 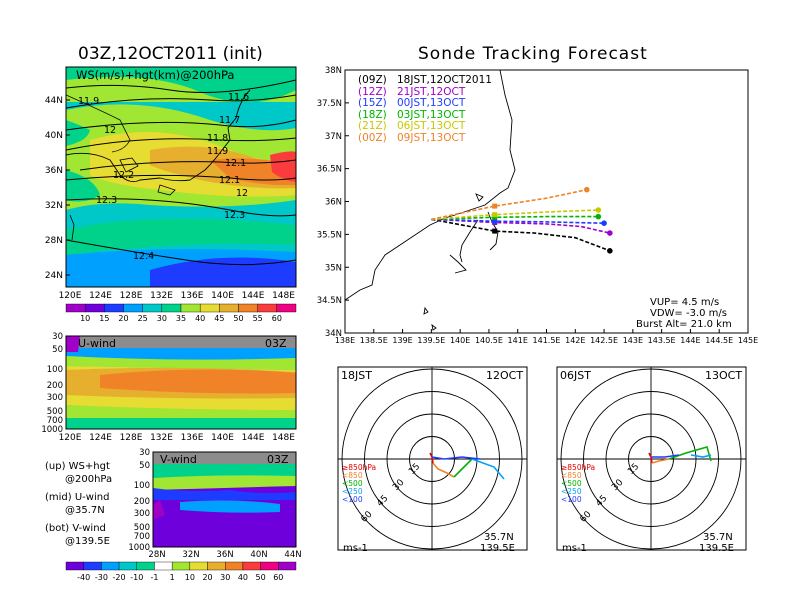 What do you see at coordinates (505, 375) in the screenshot?
I see `hodo-left-date: 12OCT` at bounding box center [505, 375].